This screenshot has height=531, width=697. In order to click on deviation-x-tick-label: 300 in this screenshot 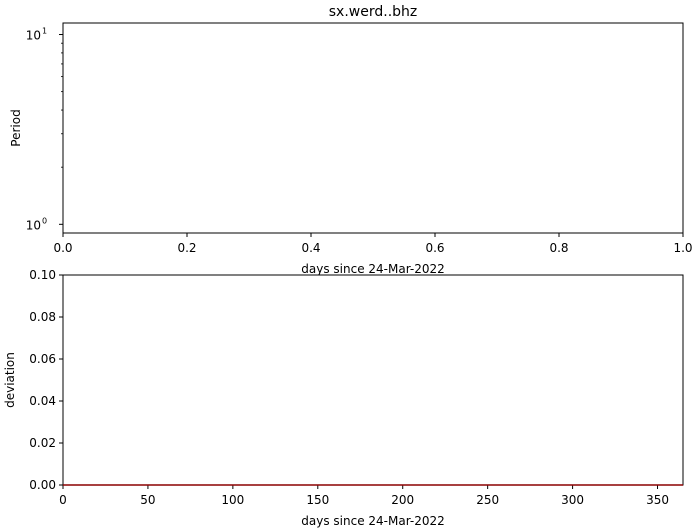, I will do `click(572, 500)`.